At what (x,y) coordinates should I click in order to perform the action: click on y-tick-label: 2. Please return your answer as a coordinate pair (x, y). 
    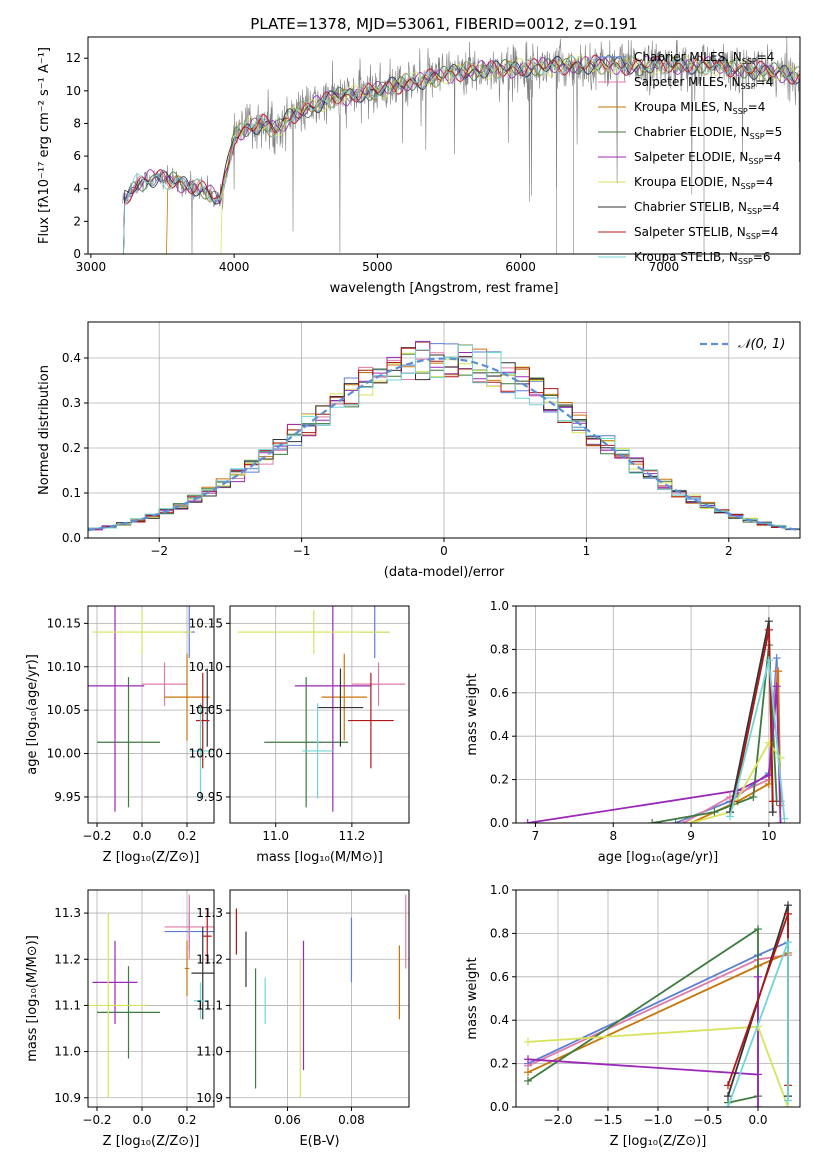
    Looking at the image, I should click on (77, 221).